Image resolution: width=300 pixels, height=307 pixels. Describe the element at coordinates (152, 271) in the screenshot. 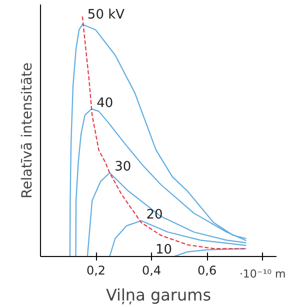

I see `x-tick-label: 0,4` at that location.